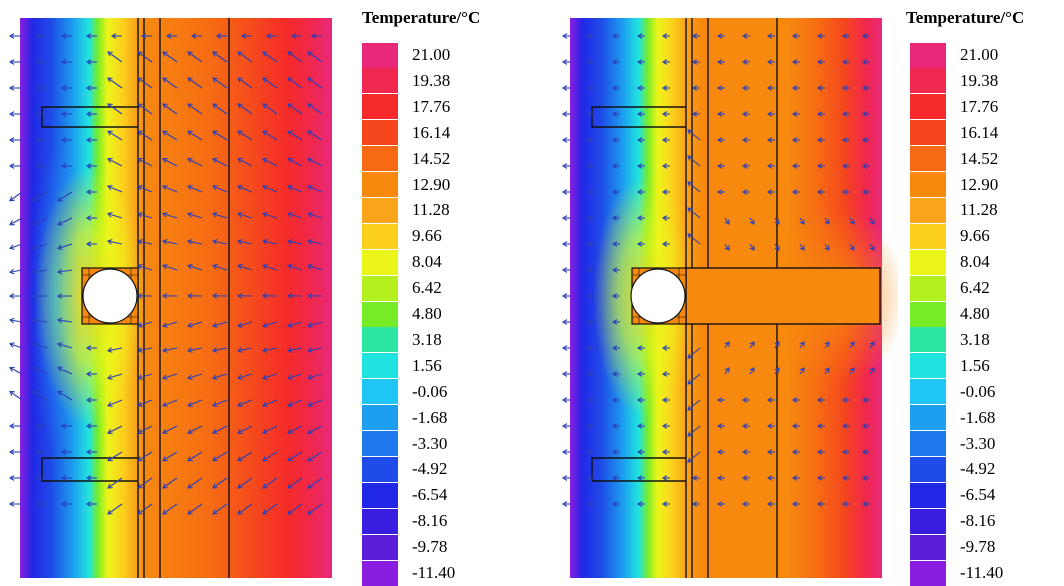 This screenshot has width=1064, height=586. I want to click on left-legend-row: 12.90, so click(422, 185).